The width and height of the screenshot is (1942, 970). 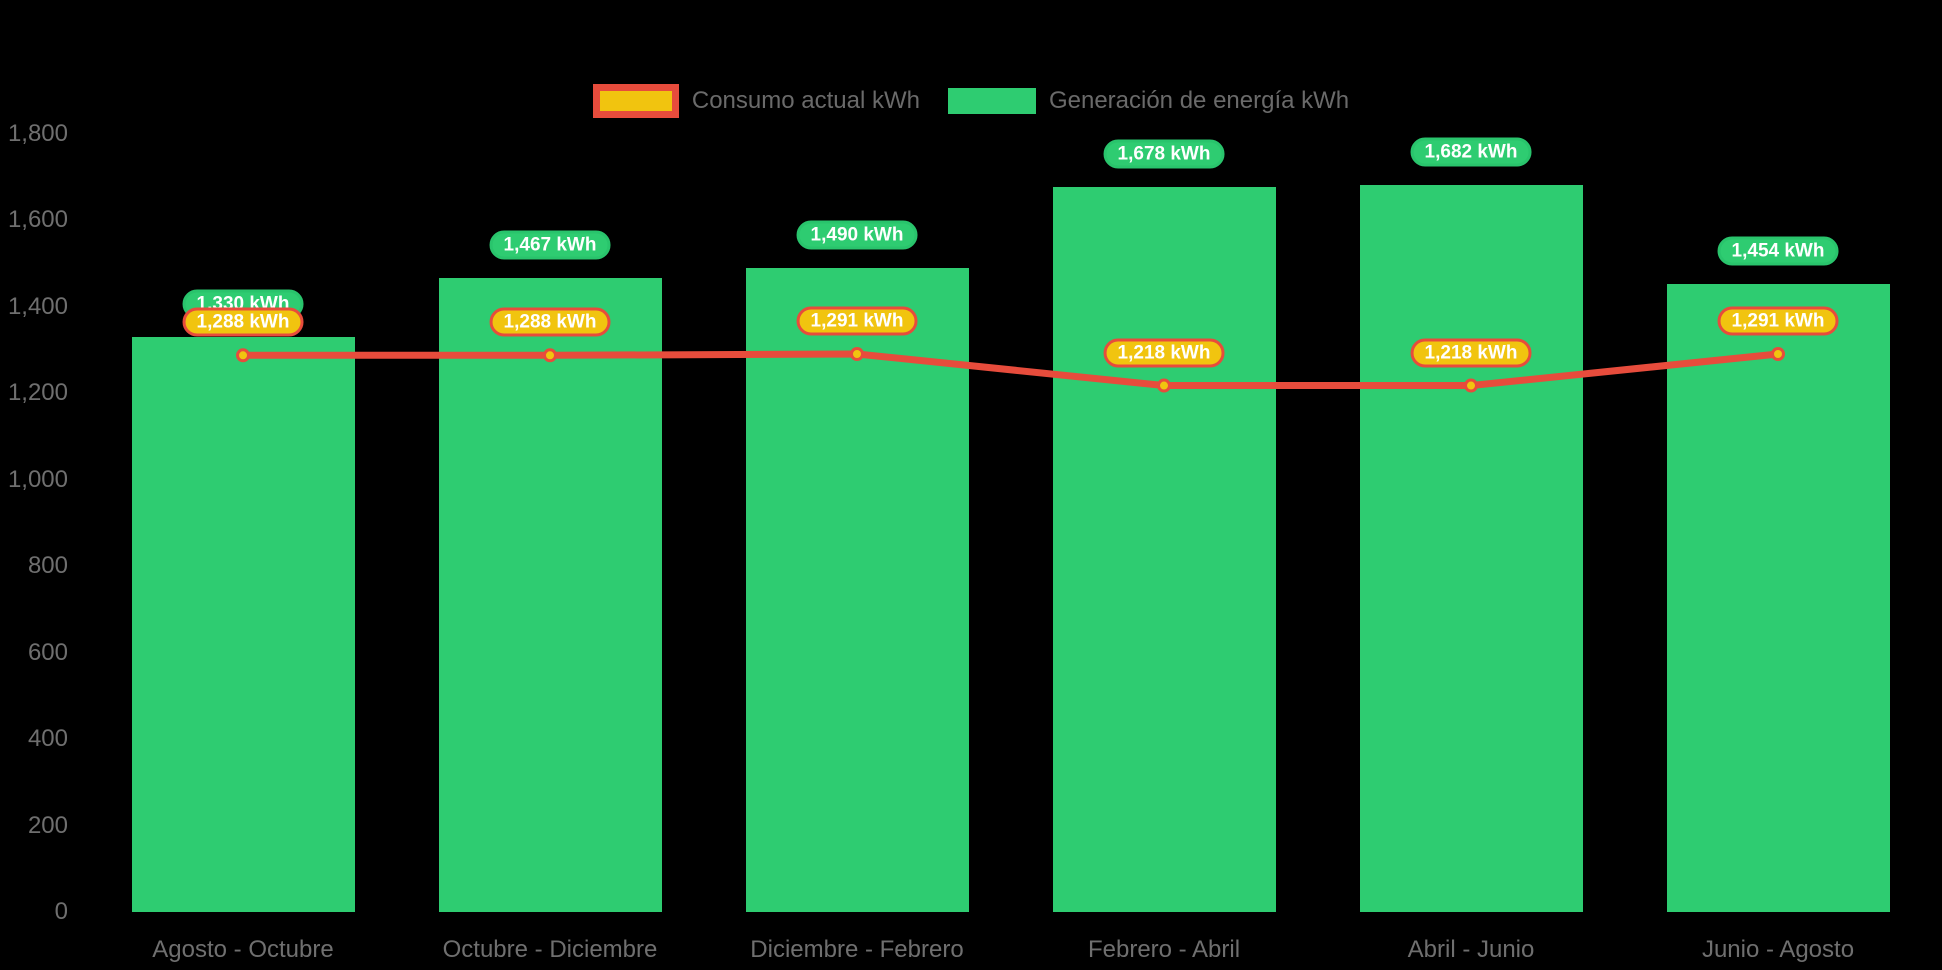 I want to click on legend-generation-label: Generación de energía kWh, so click(x=1199, y=100).